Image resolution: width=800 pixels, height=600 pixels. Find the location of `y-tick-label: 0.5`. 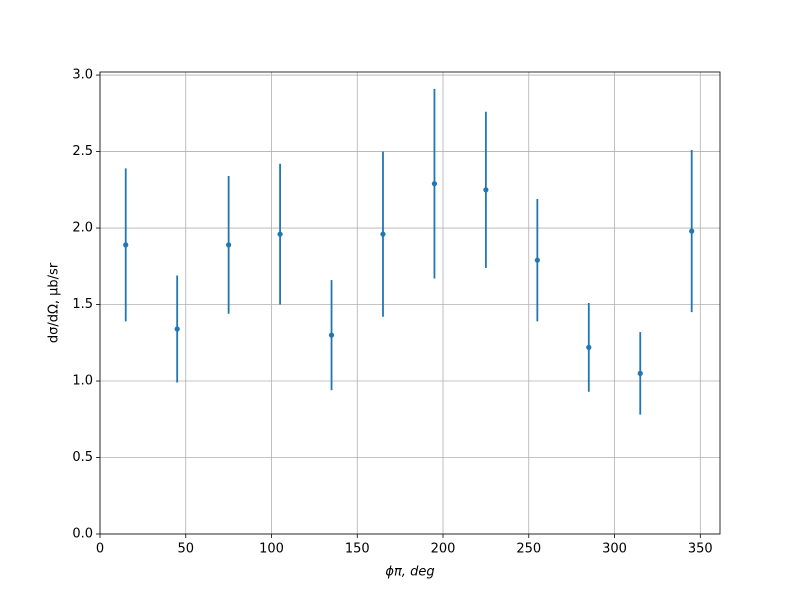

y-tick-label: 0.5 is located at coordinates (82, 457).